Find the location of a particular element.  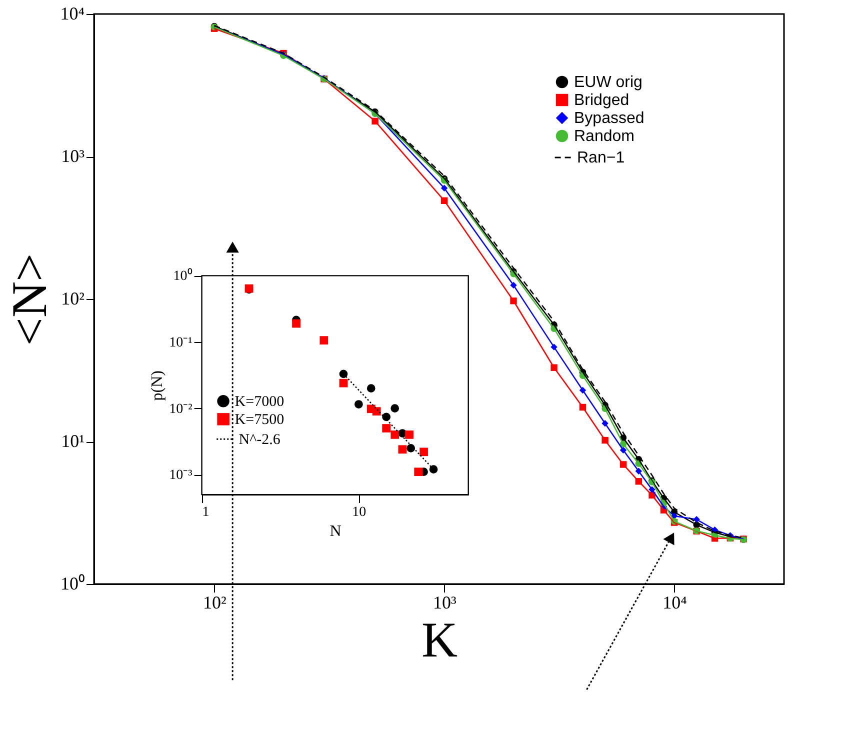

y-axis-title: <N> is located at coordinates (29, 299).